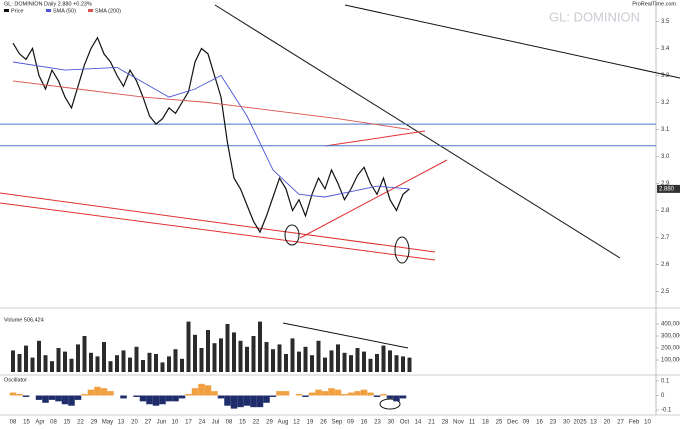  I want to click on legend-swatch, so click(48, 10).